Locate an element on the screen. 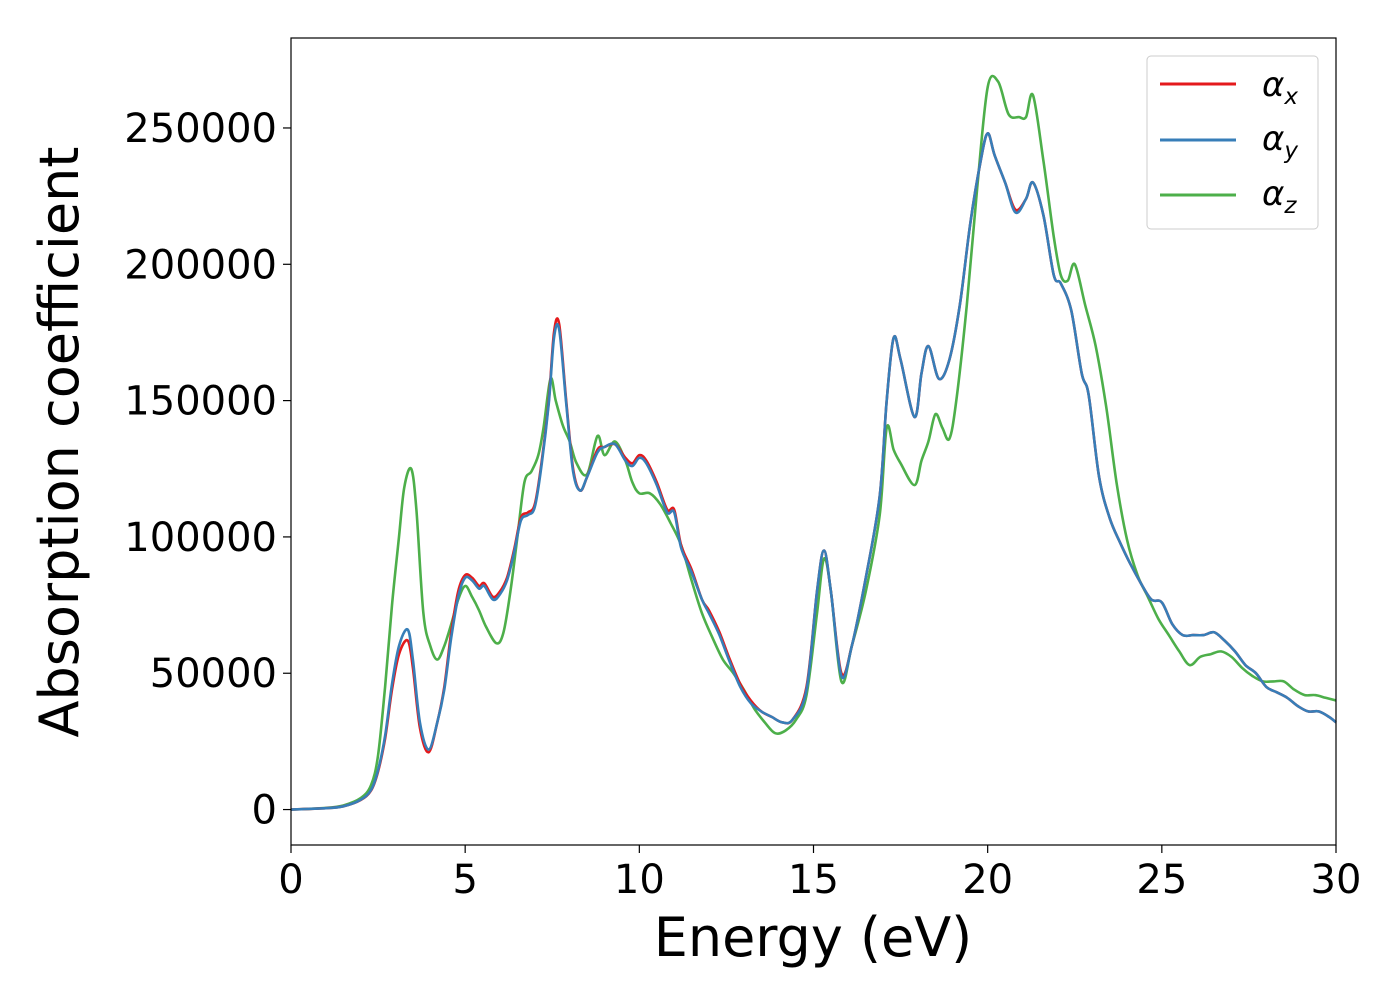 Image resolution: width=1400 pixels, height=1000 pixels. legend-label-alpha-z: αz is located at coordinates (1279, 196).